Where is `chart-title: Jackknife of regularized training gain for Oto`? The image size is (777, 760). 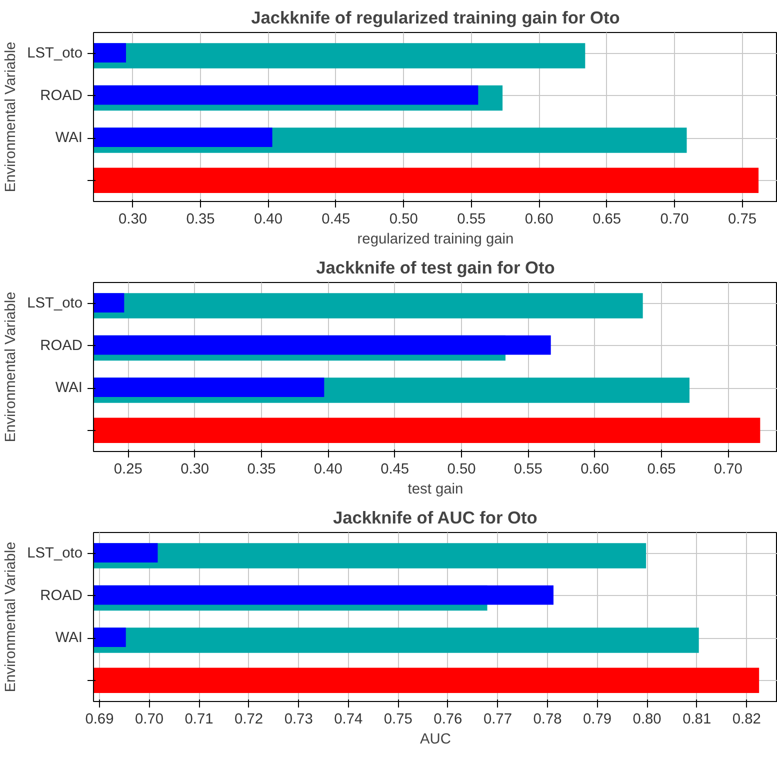 chart-title: Jackknife of regularized training gain for Oto is located at coordinates (435, 18).